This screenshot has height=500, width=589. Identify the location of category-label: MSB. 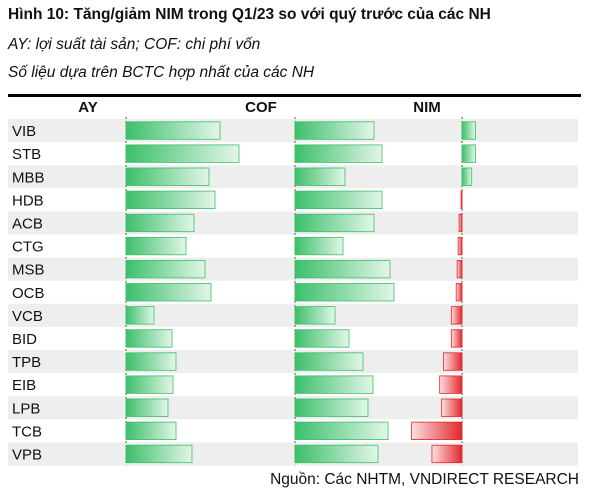
(28, 270).